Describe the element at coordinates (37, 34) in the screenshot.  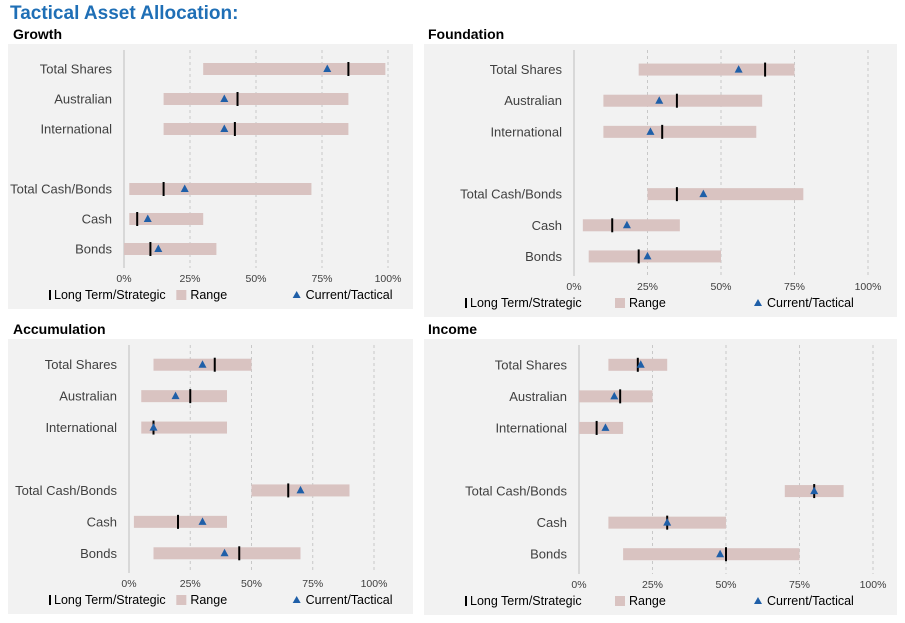
I see `chart-title-growth: Growth` at that location.